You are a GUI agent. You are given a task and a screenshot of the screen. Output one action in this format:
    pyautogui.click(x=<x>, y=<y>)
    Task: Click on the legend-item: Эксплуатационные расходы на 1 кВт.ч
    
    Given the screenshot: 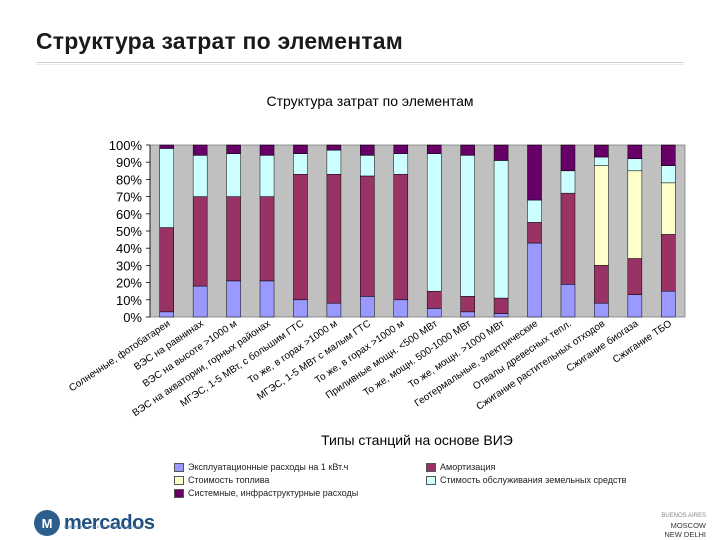 What is the action you would take?
    pyautogui.click(x=261, y=467)
    